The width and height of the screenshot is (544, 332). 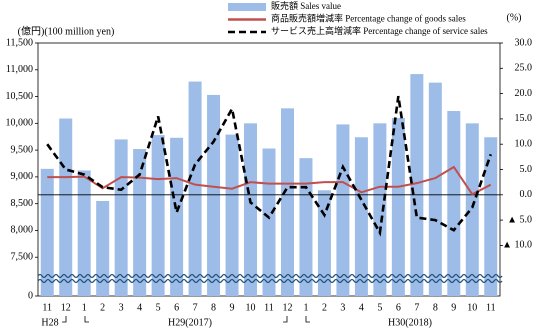 I want to click on legend-swatch, so click(x=247, y=7).